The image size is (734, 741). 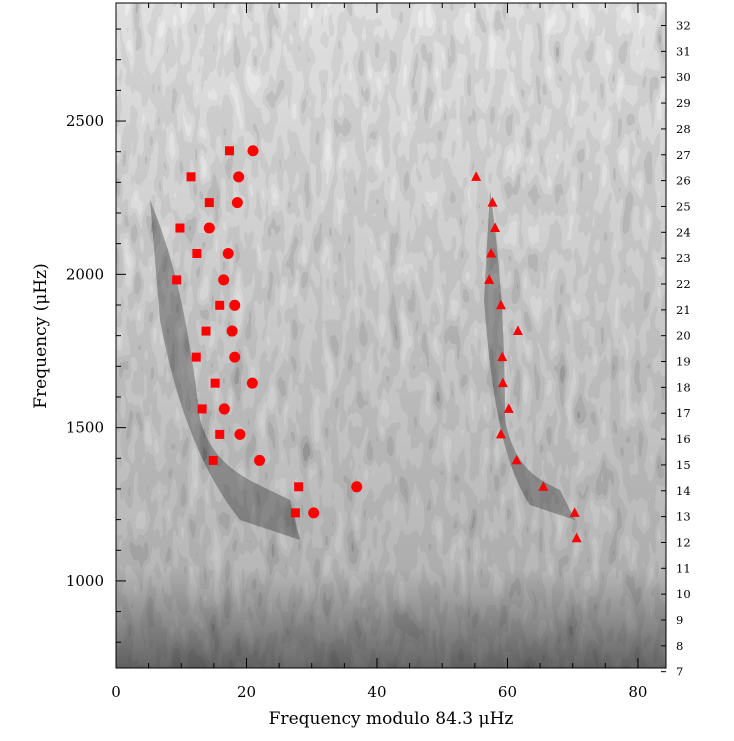 I want to click on order-label: 22, so click(x=683, y=284).